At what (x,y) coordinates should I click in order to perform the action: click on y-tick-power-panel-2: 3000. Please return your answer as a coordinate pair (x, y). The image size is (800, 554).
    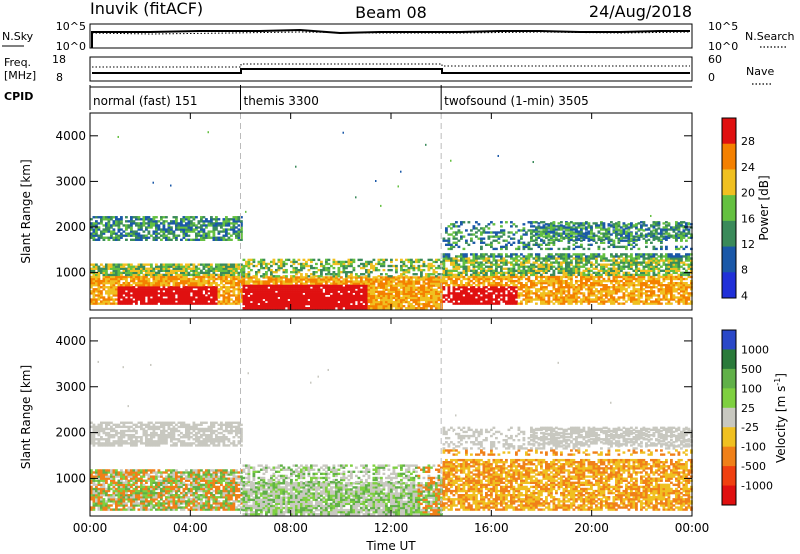
    Looking at the image, I should click on (70, 181).